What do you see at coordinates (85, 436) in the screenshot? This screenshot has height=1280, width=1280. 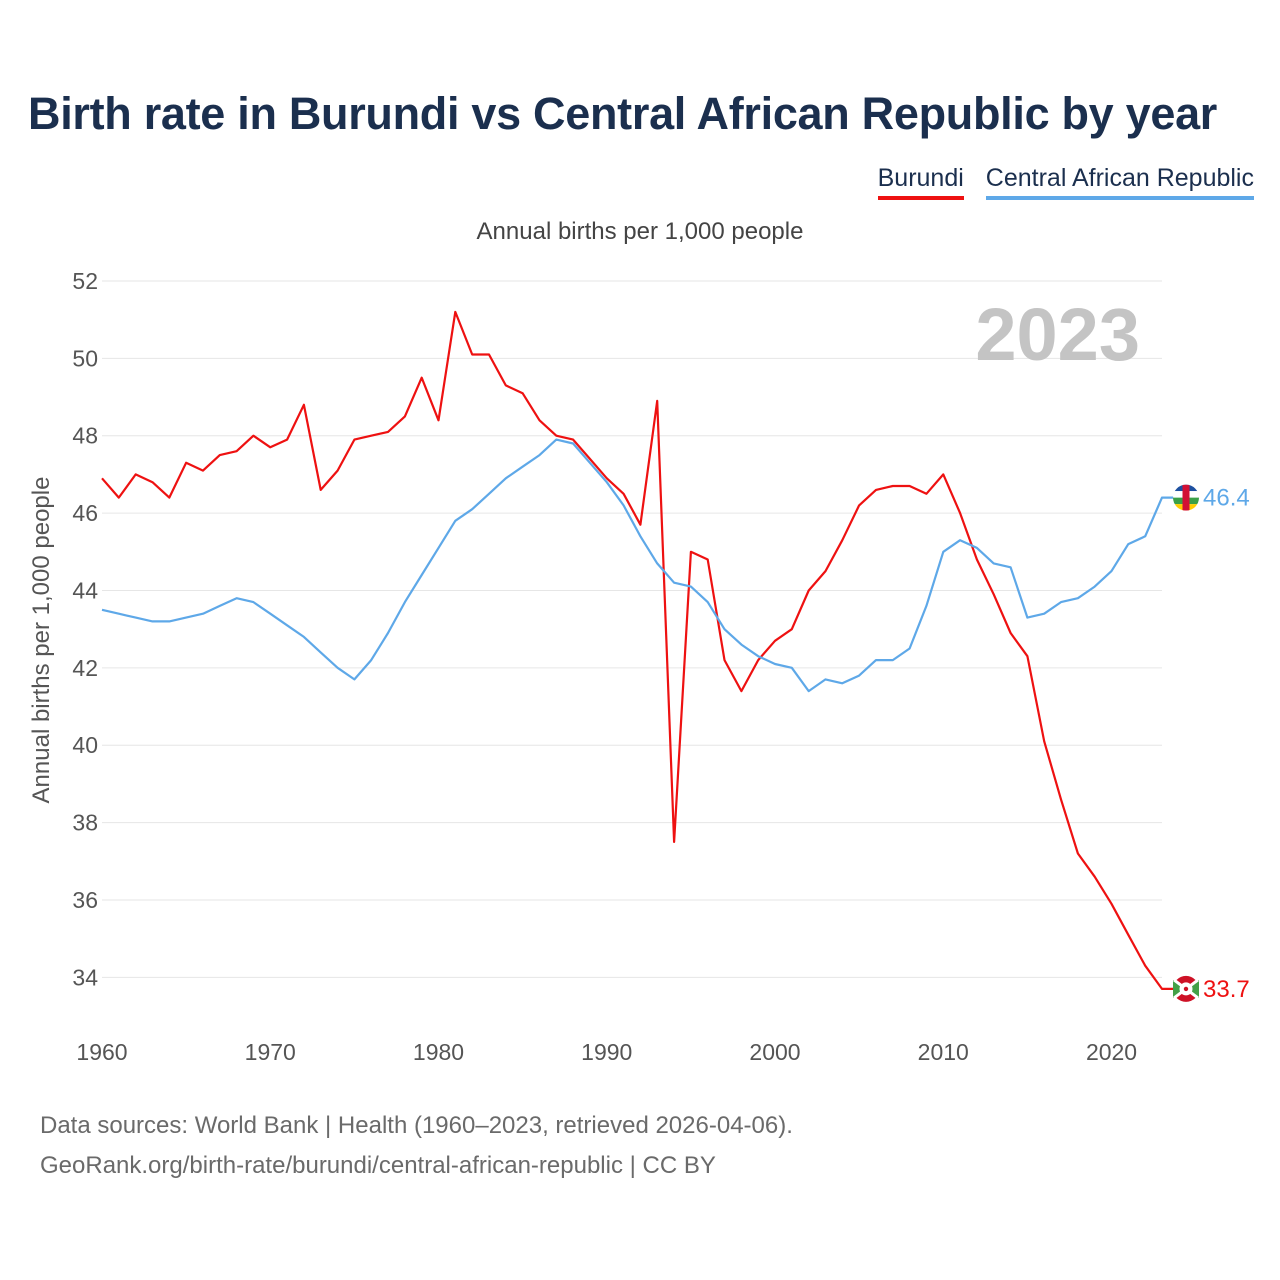 I see `y-tick-label: 48` at bounding box center [85, 436].